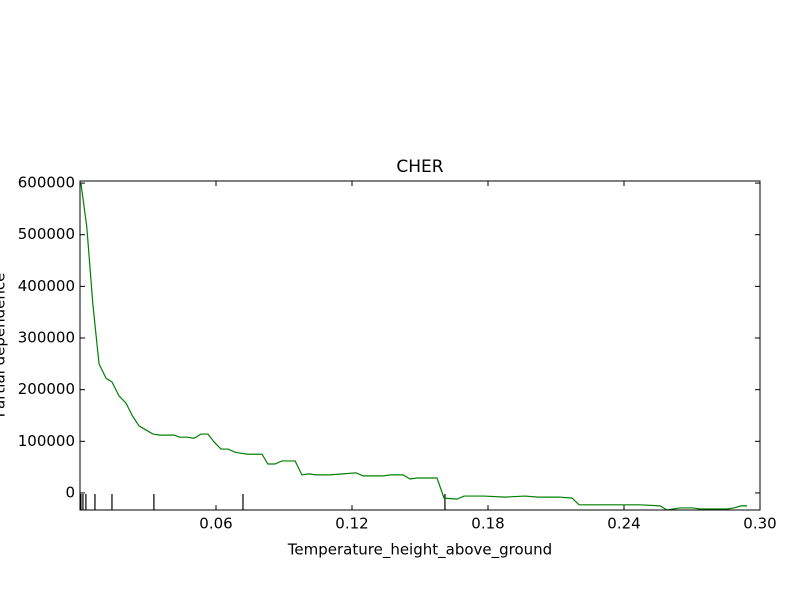  Describe the element at coordinates (46, 183) in the screenshot. I see `y-tick-label: 600000` at that location.